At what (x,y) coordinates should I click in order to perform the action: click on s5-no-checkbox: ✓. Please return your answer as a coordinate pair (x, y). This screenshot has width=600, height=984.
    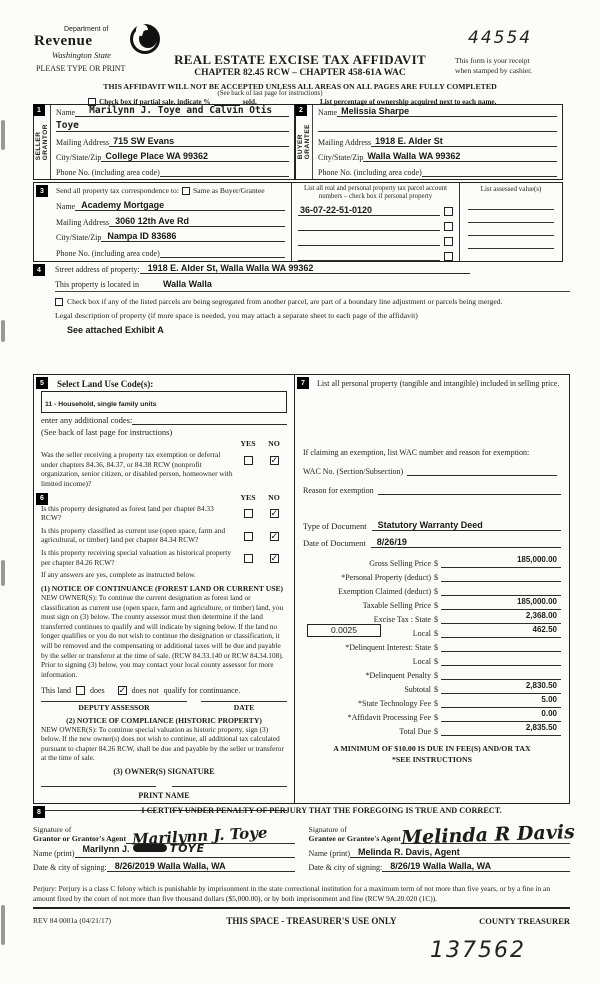
    Looking at the image, I should click on (274, 460).